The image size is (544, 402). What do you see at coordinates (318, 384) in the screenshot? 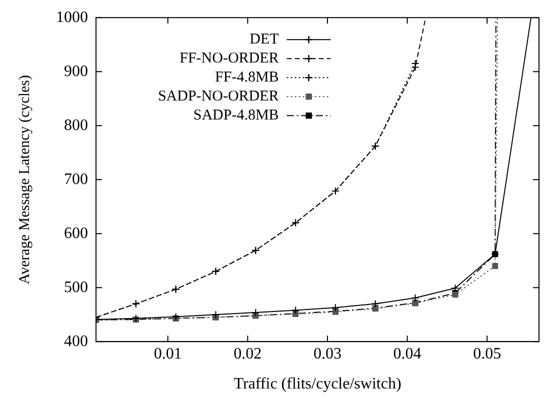
I see `x-axis-title: Traffic (flits/cycle/switch)` at bounding box center [318, 384].